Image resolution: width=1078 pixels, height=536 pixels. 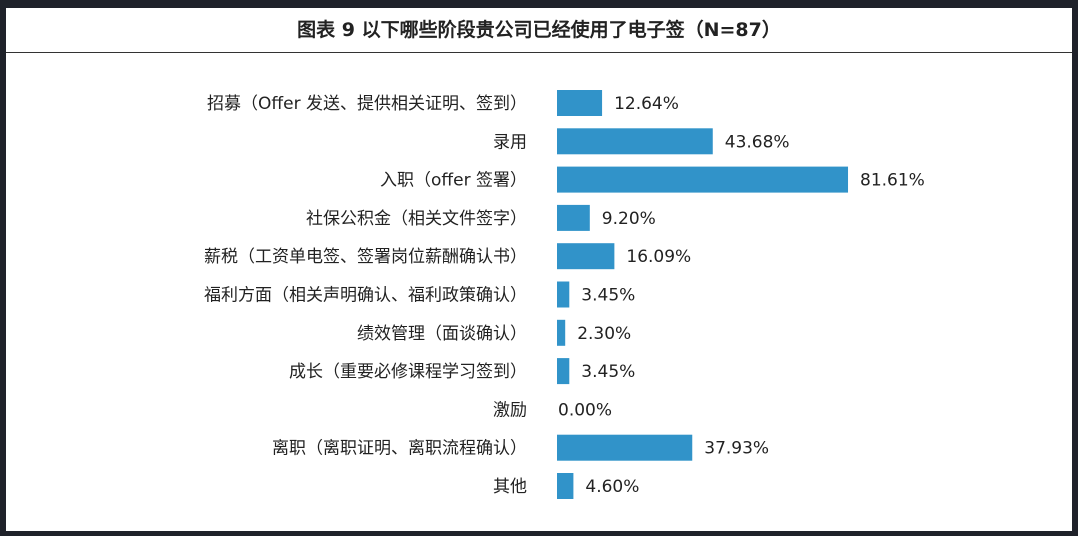 I want to click on data-label: 0.00%, so click(x=585, y=410).